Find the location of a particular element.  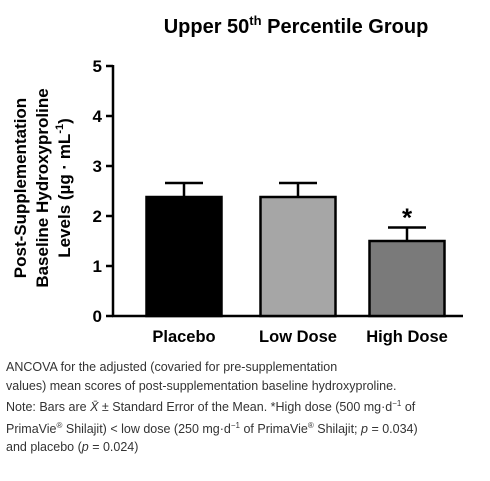

y-tick-label: 5 is located at coordinates (97, 66).